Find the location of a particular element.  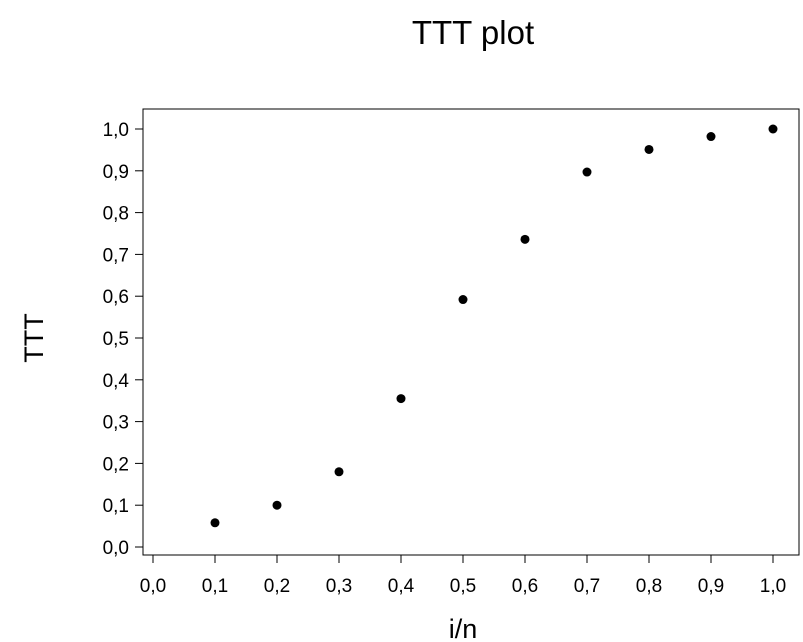

y-tick-label: 0,0 is located at coordinates (116, 548).